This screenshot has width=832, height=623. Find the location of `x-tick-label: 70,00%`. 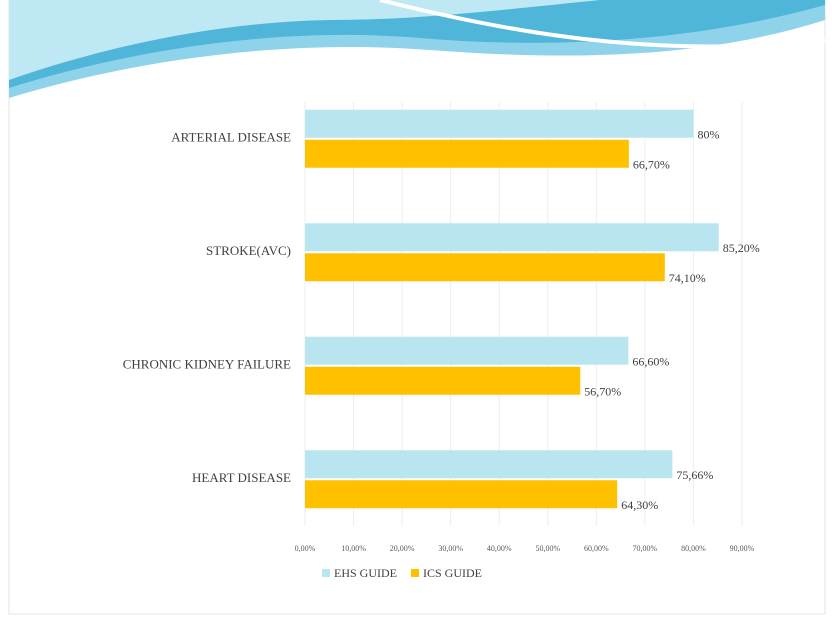

x-tick-label: 70,00% is located at coordinates (645, 548).